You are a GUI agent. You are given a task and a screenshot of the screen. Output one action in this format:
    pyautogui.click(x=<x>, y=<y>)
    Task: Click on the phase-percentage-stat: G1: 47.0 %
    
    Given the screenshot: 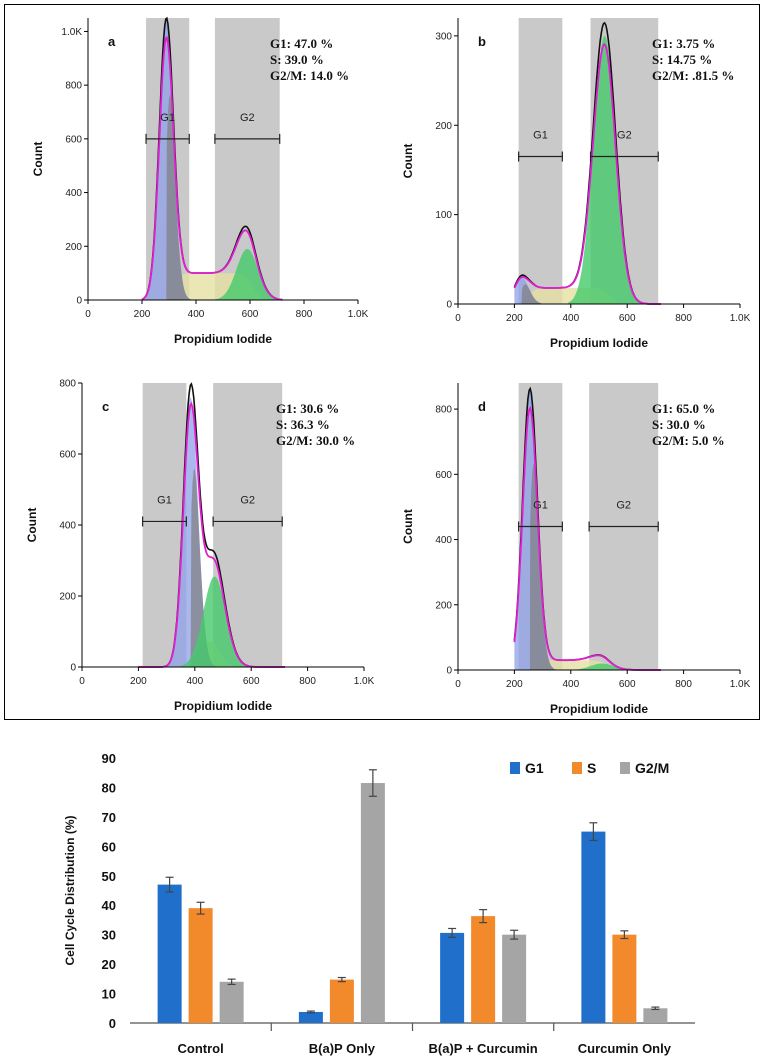 What is the action you would take?
    pyautogui.click(x=301, y=43)
    